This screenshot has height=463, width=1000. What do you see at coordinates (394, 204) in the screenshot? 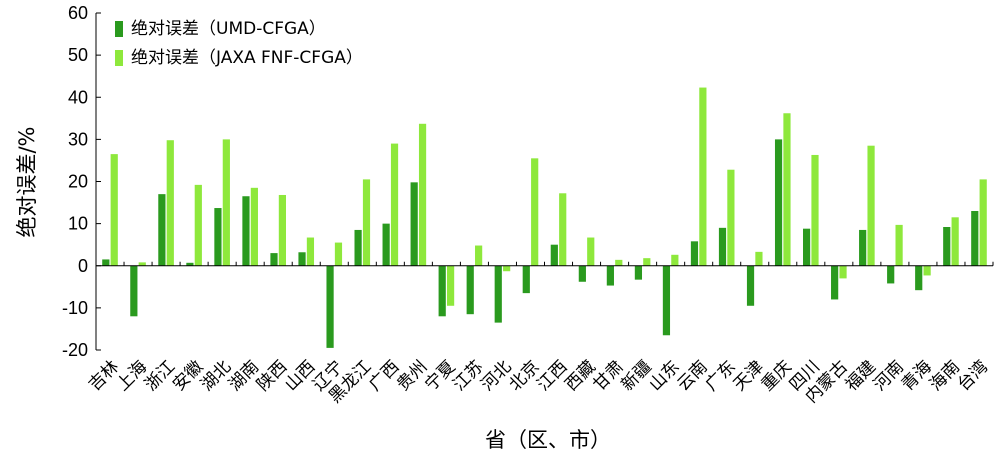
I see `bar-2-广西` at bounding box center [394, 204].